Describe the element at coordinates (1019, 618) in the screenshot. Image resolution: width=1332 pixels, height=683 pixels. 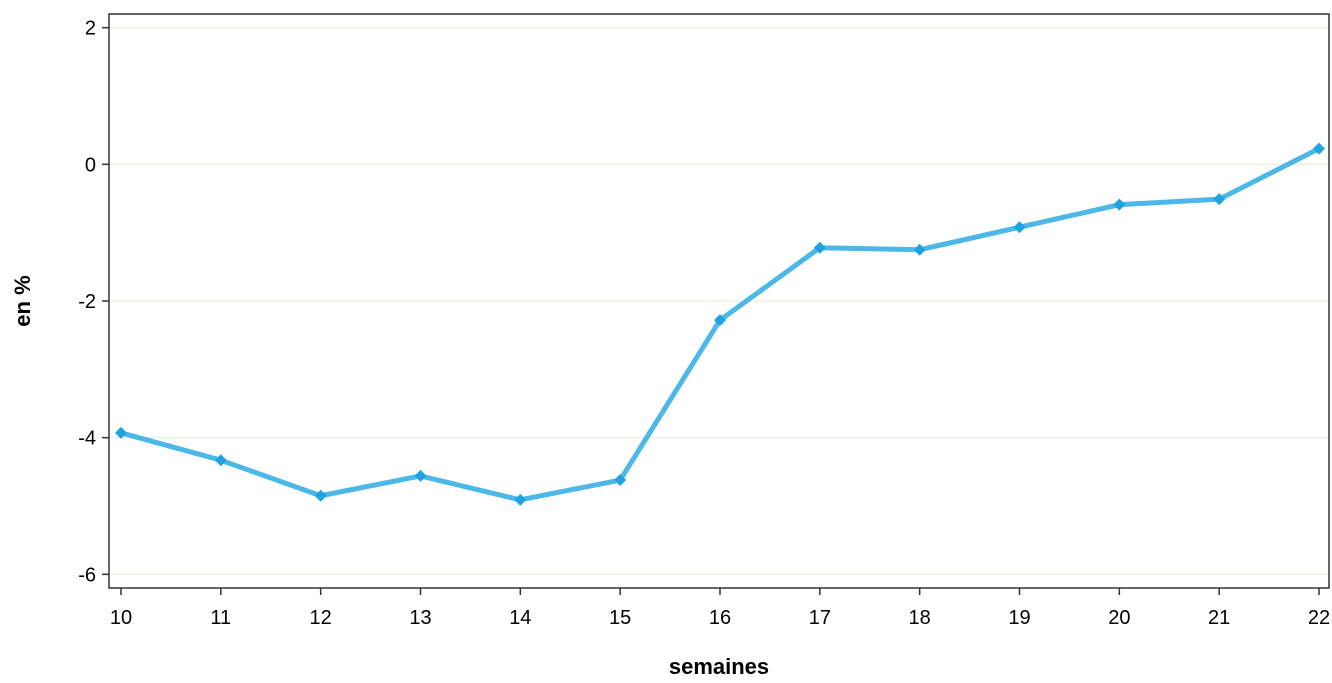
I see `x-tick-label: 19` at that location.